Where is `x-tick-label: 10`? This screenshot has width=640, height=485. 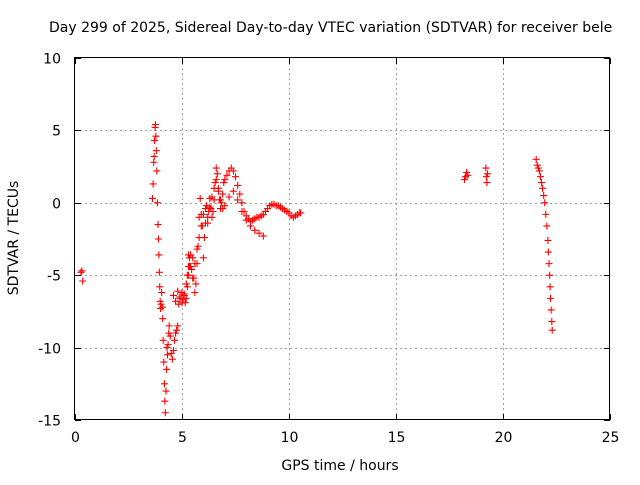 x-tick-label: 10 is located at coordinates (290, 438).